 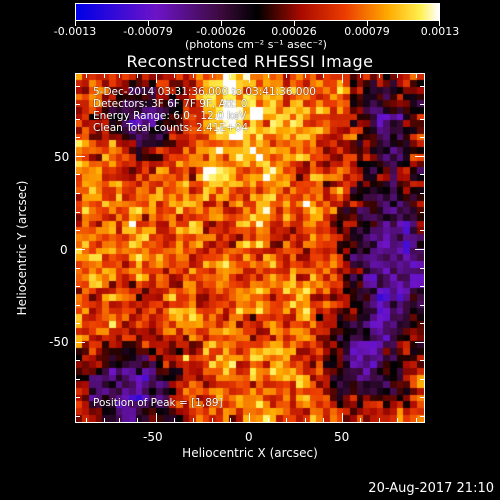 I want to click on info-energy-range: Energy Range: 6.0 - 12.0 keV, so click(x=170, y=116).